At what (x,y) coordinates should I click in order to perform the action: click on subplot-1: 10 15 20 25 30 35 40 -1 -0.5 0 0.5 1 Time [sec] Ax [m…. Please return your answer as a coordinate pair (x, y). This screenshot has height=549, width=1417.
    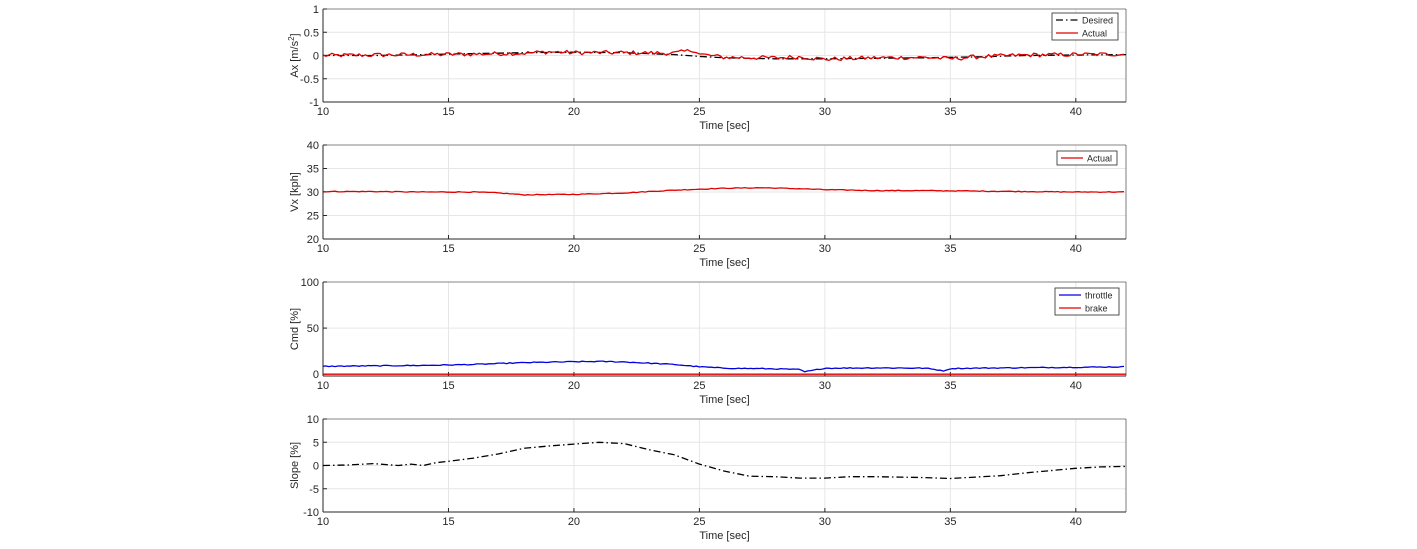
    Looking at the image, I should click on (707, 68).